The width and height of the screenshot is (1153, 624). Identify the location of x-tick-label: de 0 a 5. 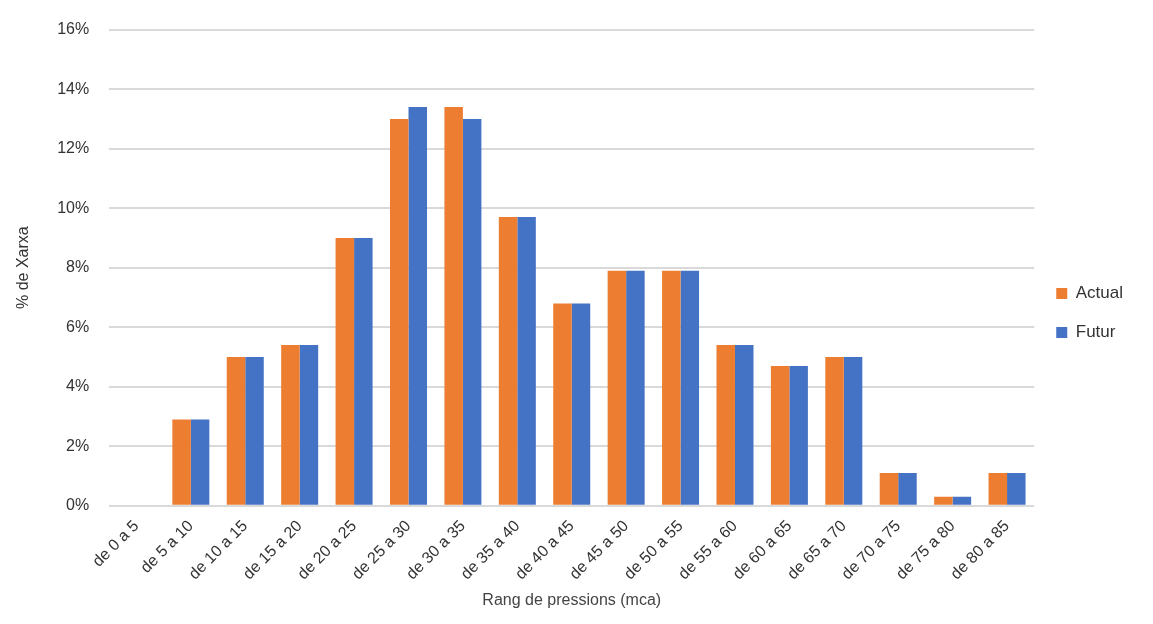
(115, 543).